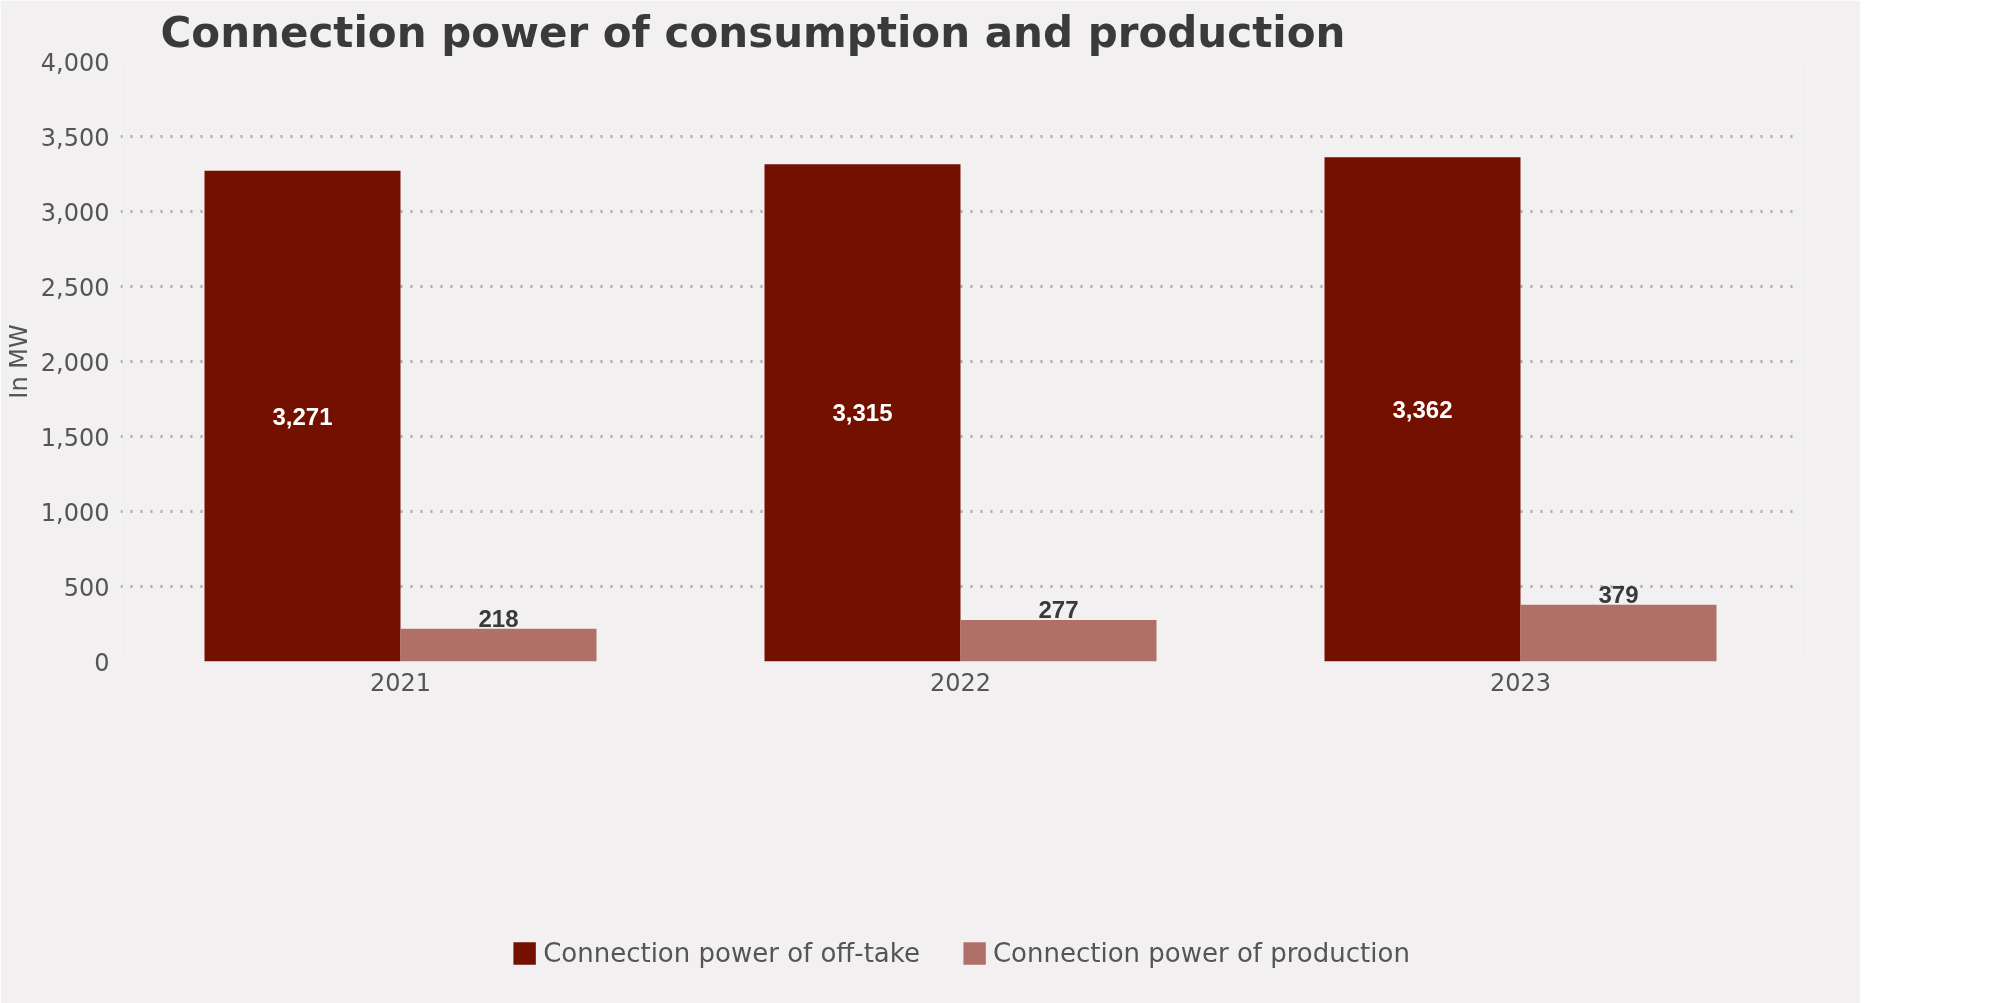  What do you see at coordinates (400, 682) in the screenshot?
I see `x-tick-label: 2021` at bounding box center [400, 682].